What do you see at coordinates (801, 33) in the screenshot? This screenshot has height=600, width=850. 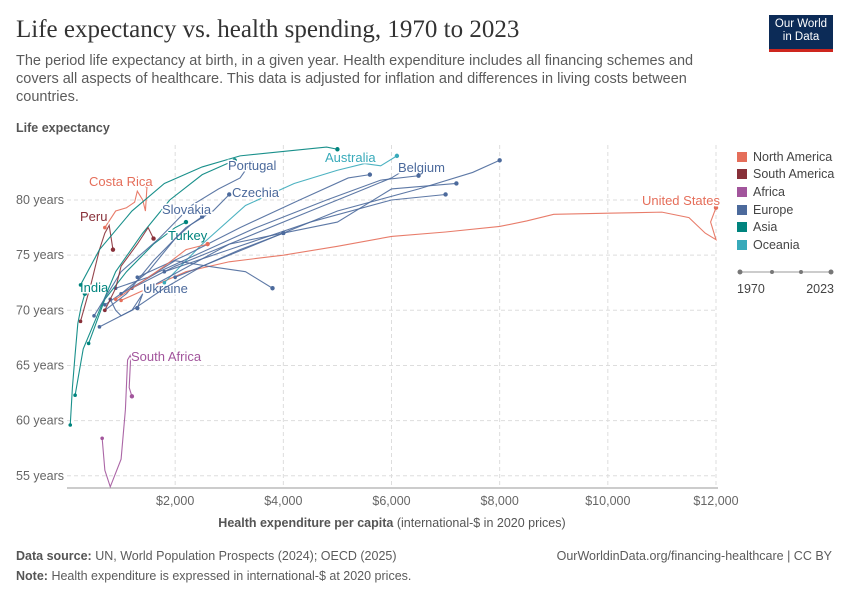 I see `owid-logo: Our World in Data` at bounding box center [801, 33].